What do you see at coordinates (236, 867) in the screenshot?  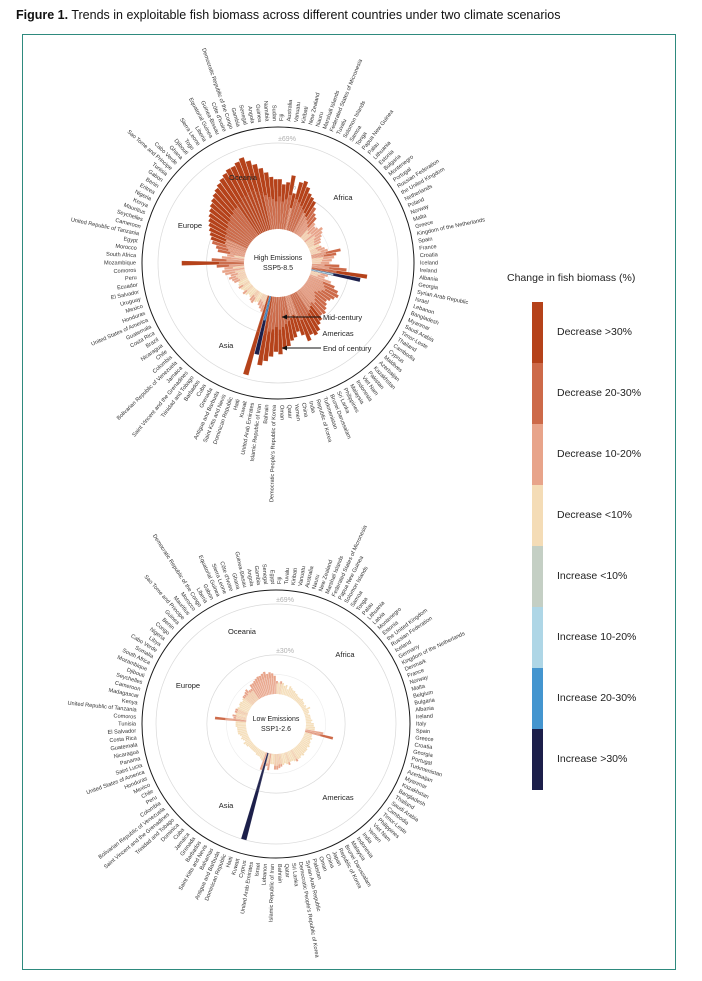 I see `country-label: Kuwait` at bounding box center [236, 867].